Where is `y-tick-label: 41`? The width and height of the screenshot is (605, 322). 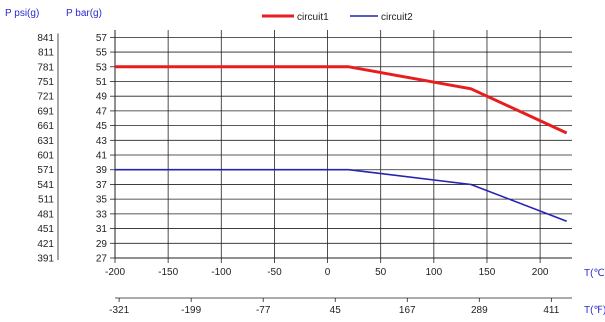
y-tick-label: 41 is located at coordinates (102, 156).